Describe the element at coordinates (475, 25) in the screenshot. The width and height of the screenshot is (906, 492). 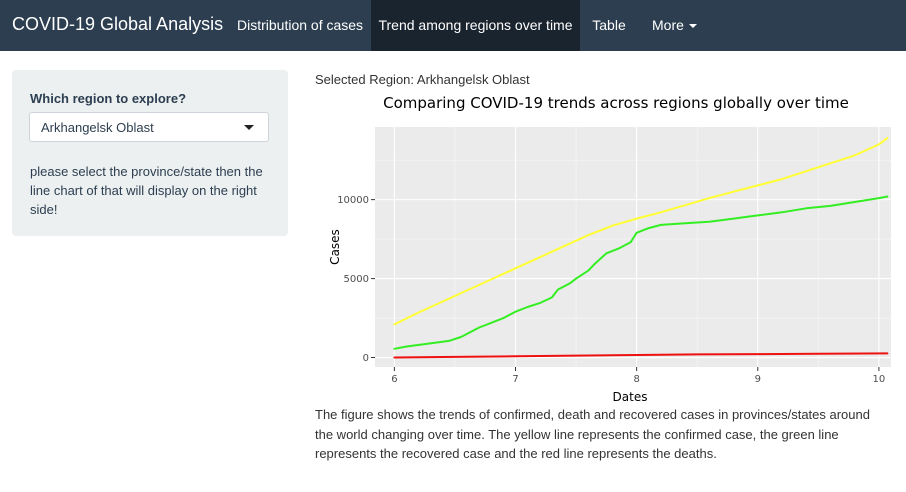
I see `tab-trend-among-regions: Trend among regions over time` at that location.